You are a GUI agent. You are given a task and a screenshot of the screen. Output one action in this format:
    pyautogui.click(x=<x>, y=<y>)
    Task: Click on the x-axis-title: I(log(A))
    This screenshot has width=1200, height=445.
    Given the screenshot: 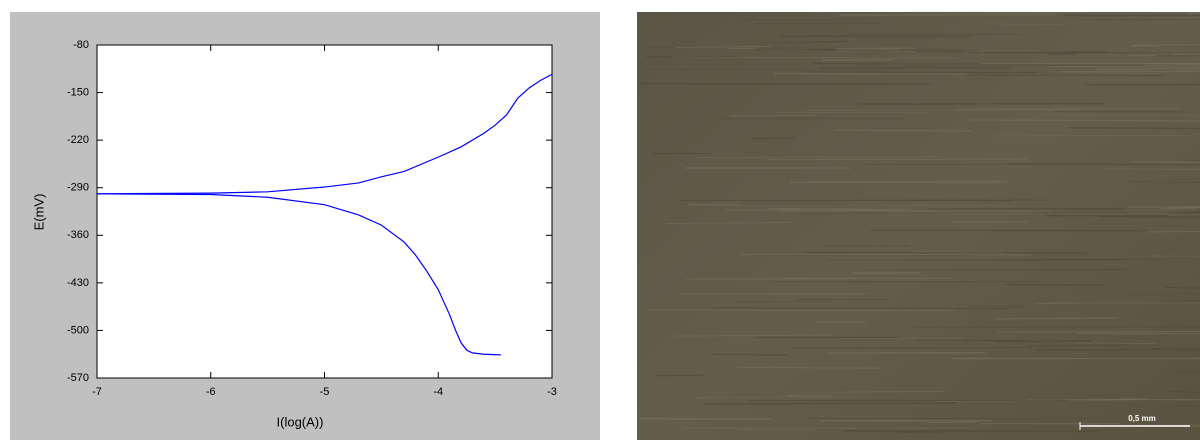 What is the action you would take?
    pyautogui.click(x=300, y=421)
    